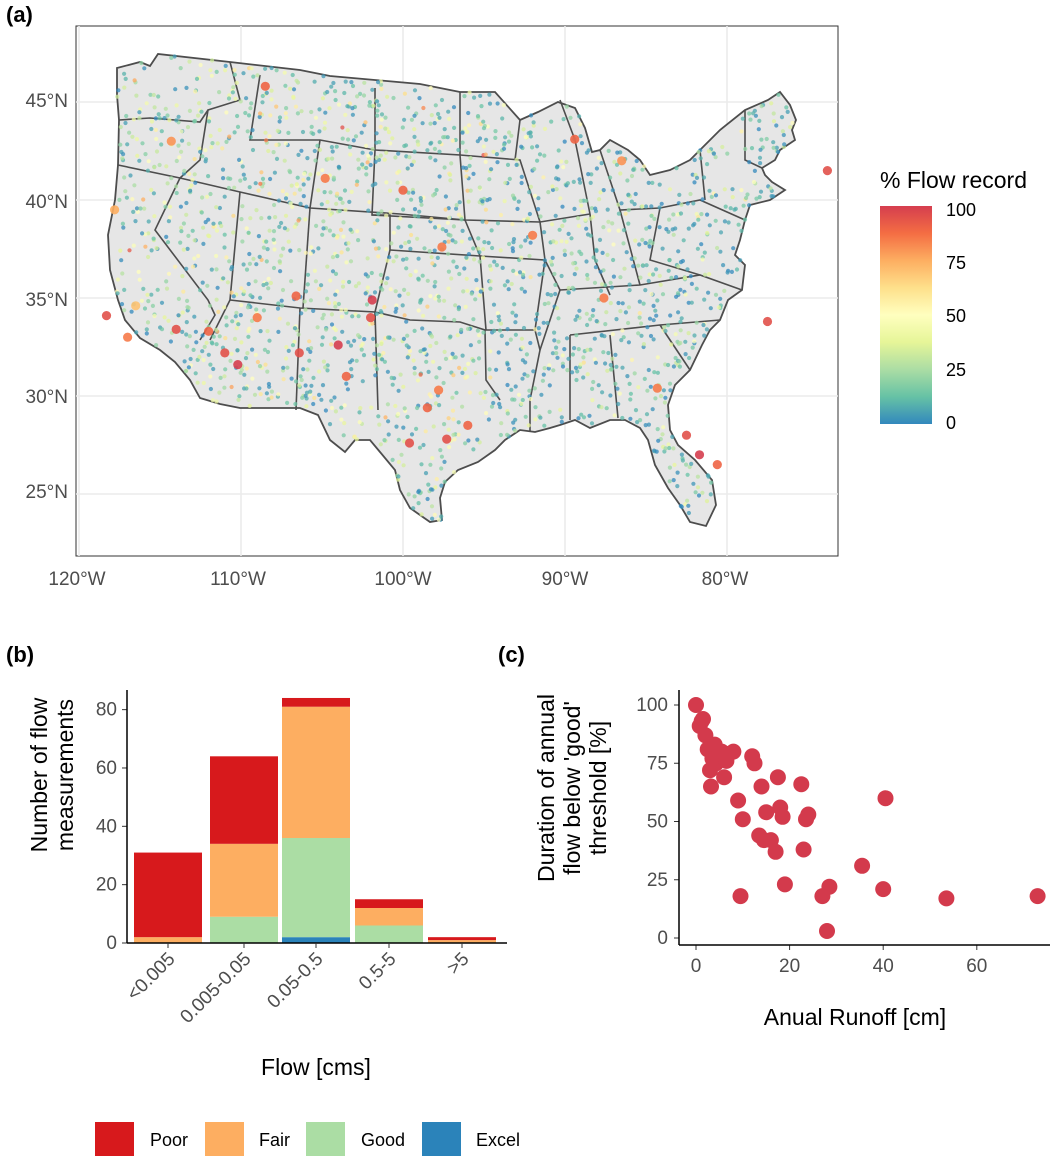 Image resolution: width=1058 pixels, height=1159 pixels. What do you see at coordinates (106, 768) in the screenshot?
I see `bar-y-tick-label: 60` at bounding box center [106, 768].